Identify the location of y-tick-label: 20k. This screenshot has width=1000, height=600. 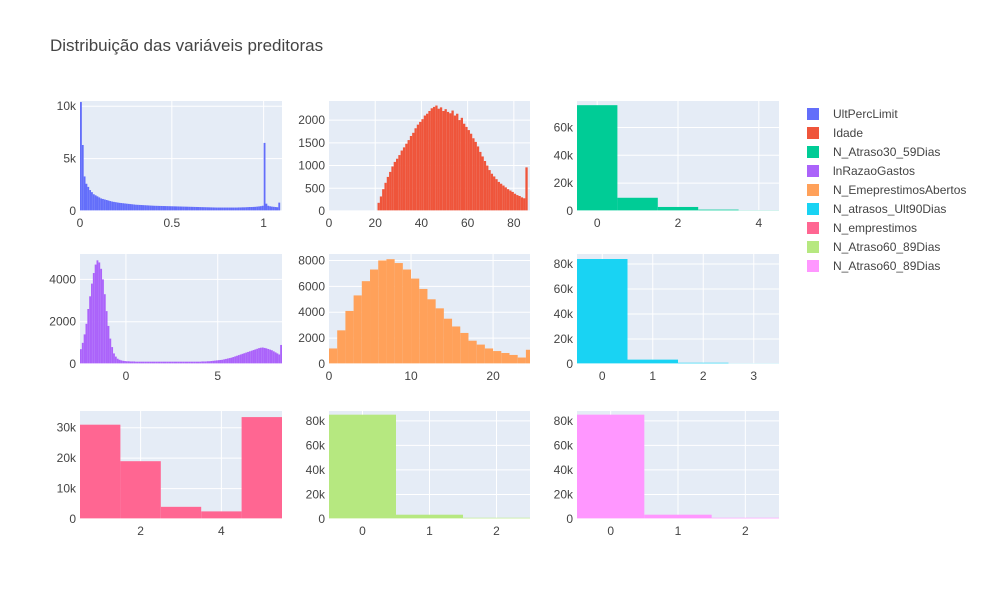
(564, 339).